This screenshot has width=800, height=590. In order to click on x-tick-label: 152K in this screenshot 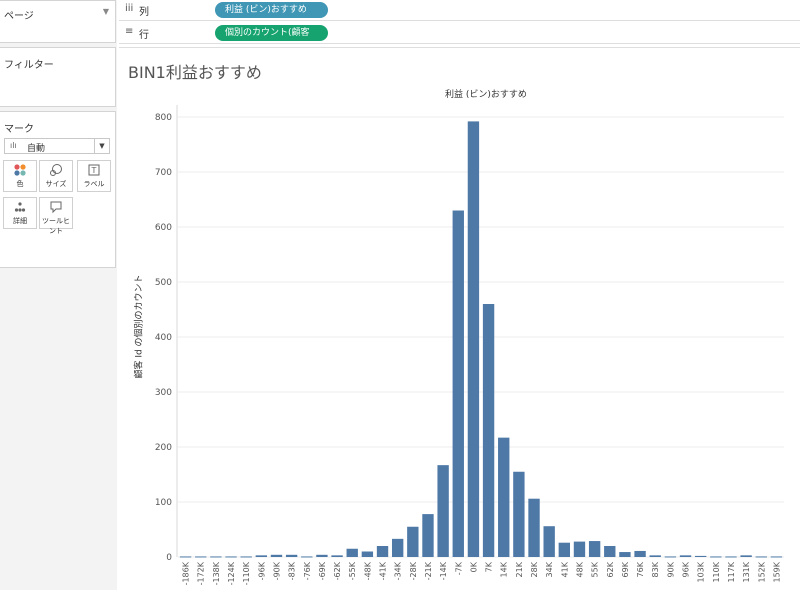, I will do `click(761, 571)`.